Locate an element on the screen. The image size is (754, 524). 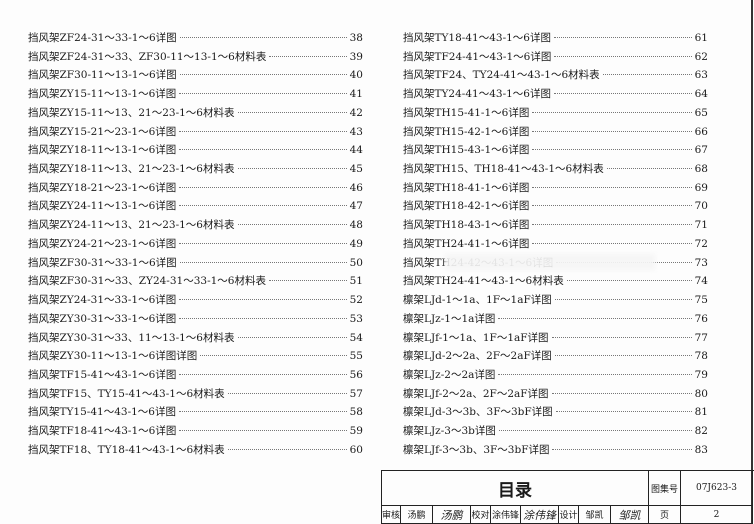
toc-entry-title: 挡风架TH15-41-1～6详图 is located at coordinates (466, 112).